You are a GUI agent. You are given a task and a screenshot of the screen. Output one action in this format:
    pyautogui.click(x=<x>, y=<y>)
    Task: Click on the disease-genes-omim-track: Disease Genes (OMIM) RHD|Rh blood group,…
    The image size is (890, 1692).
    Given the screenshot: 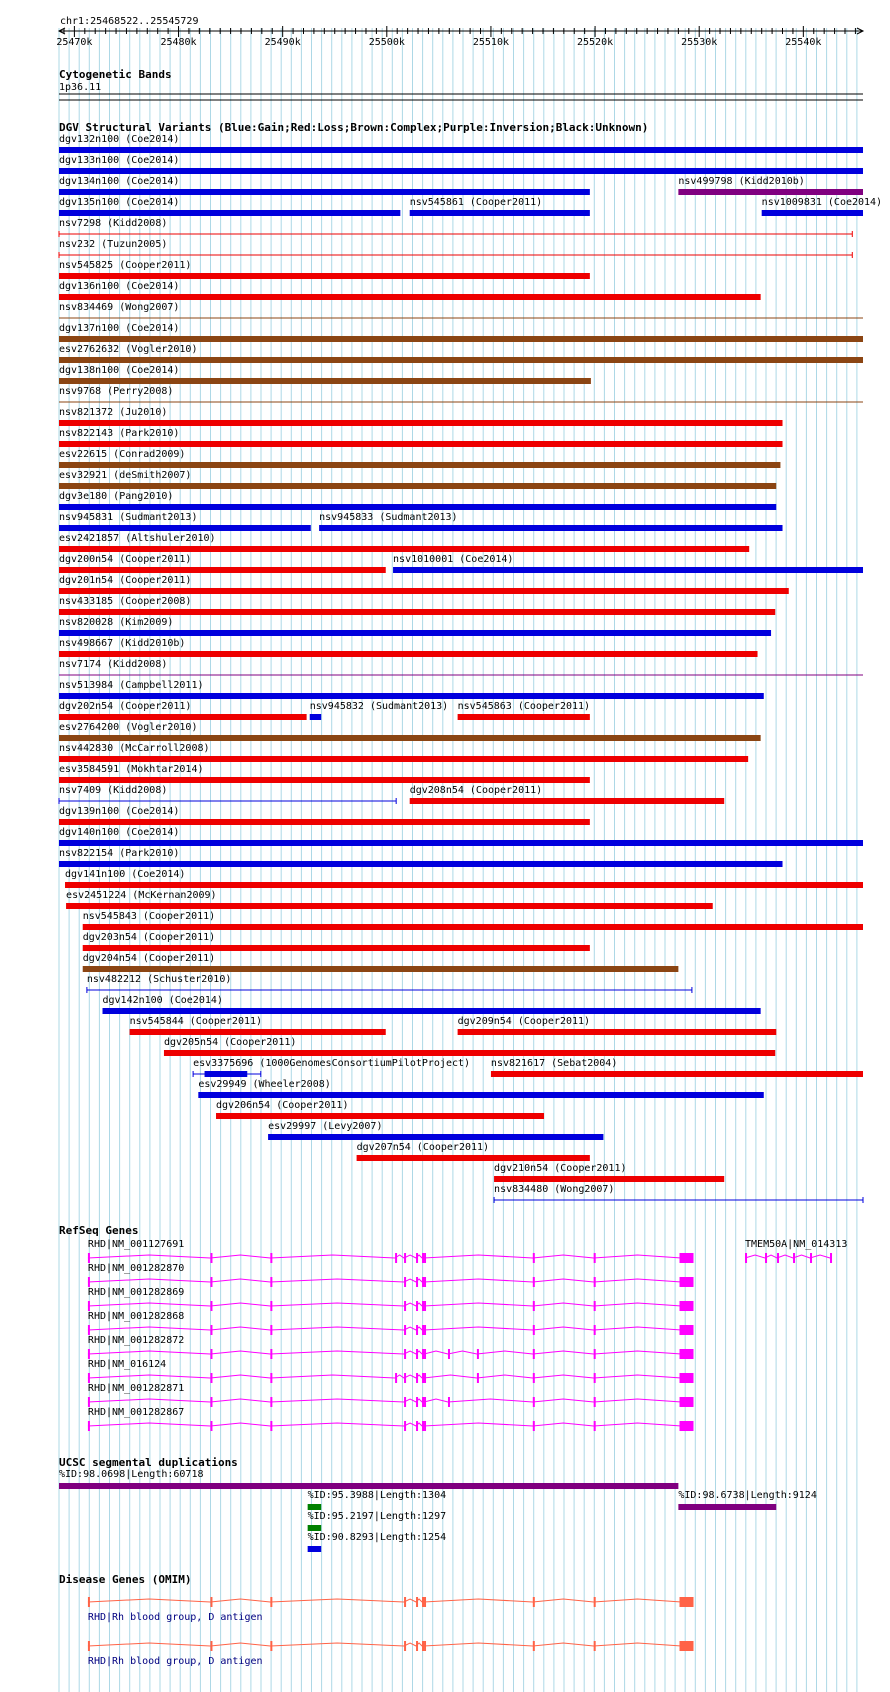 What is the action you would take?
    pyautogui.click(x=376, y=1620)
    